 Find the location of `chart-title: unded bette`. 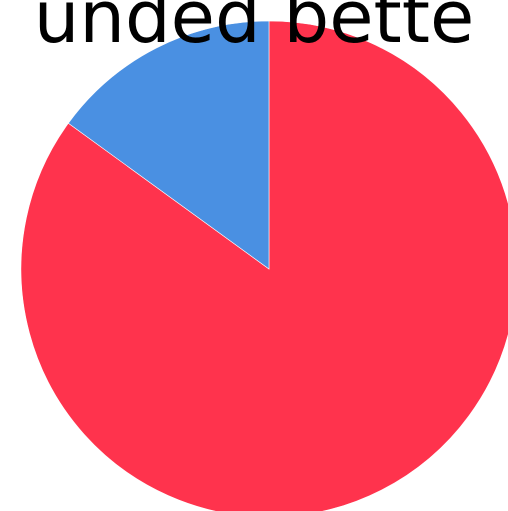

chart-title: unded bette is located at coordinates (254, 29).